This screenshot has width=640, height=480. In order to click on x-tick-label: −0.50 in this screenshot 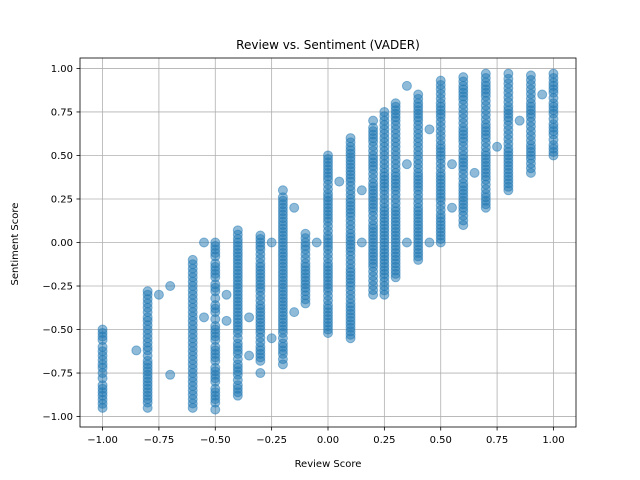, I will do `click(215, 440)`.